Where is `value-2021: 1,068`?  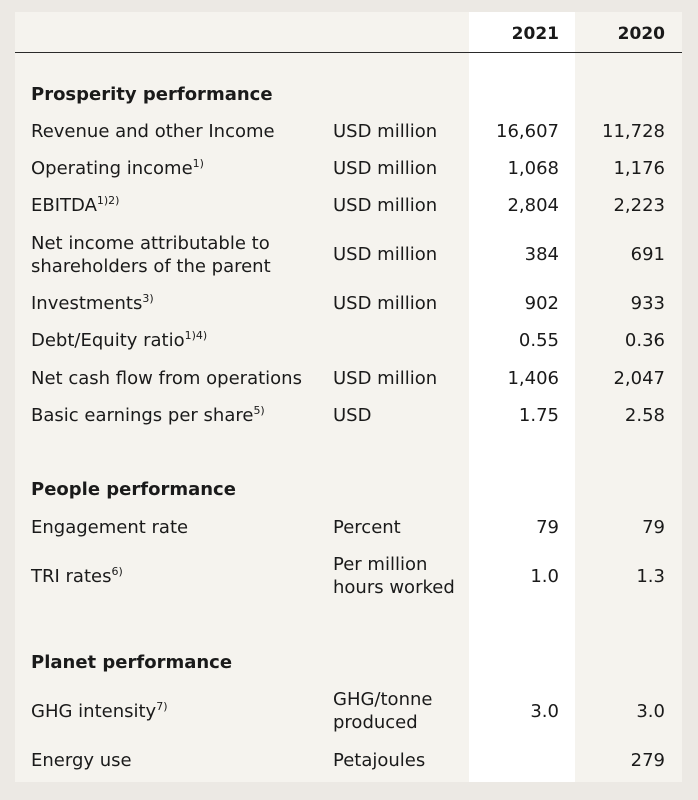
value-2021: 1,068 is located at coordinates (533, 168).